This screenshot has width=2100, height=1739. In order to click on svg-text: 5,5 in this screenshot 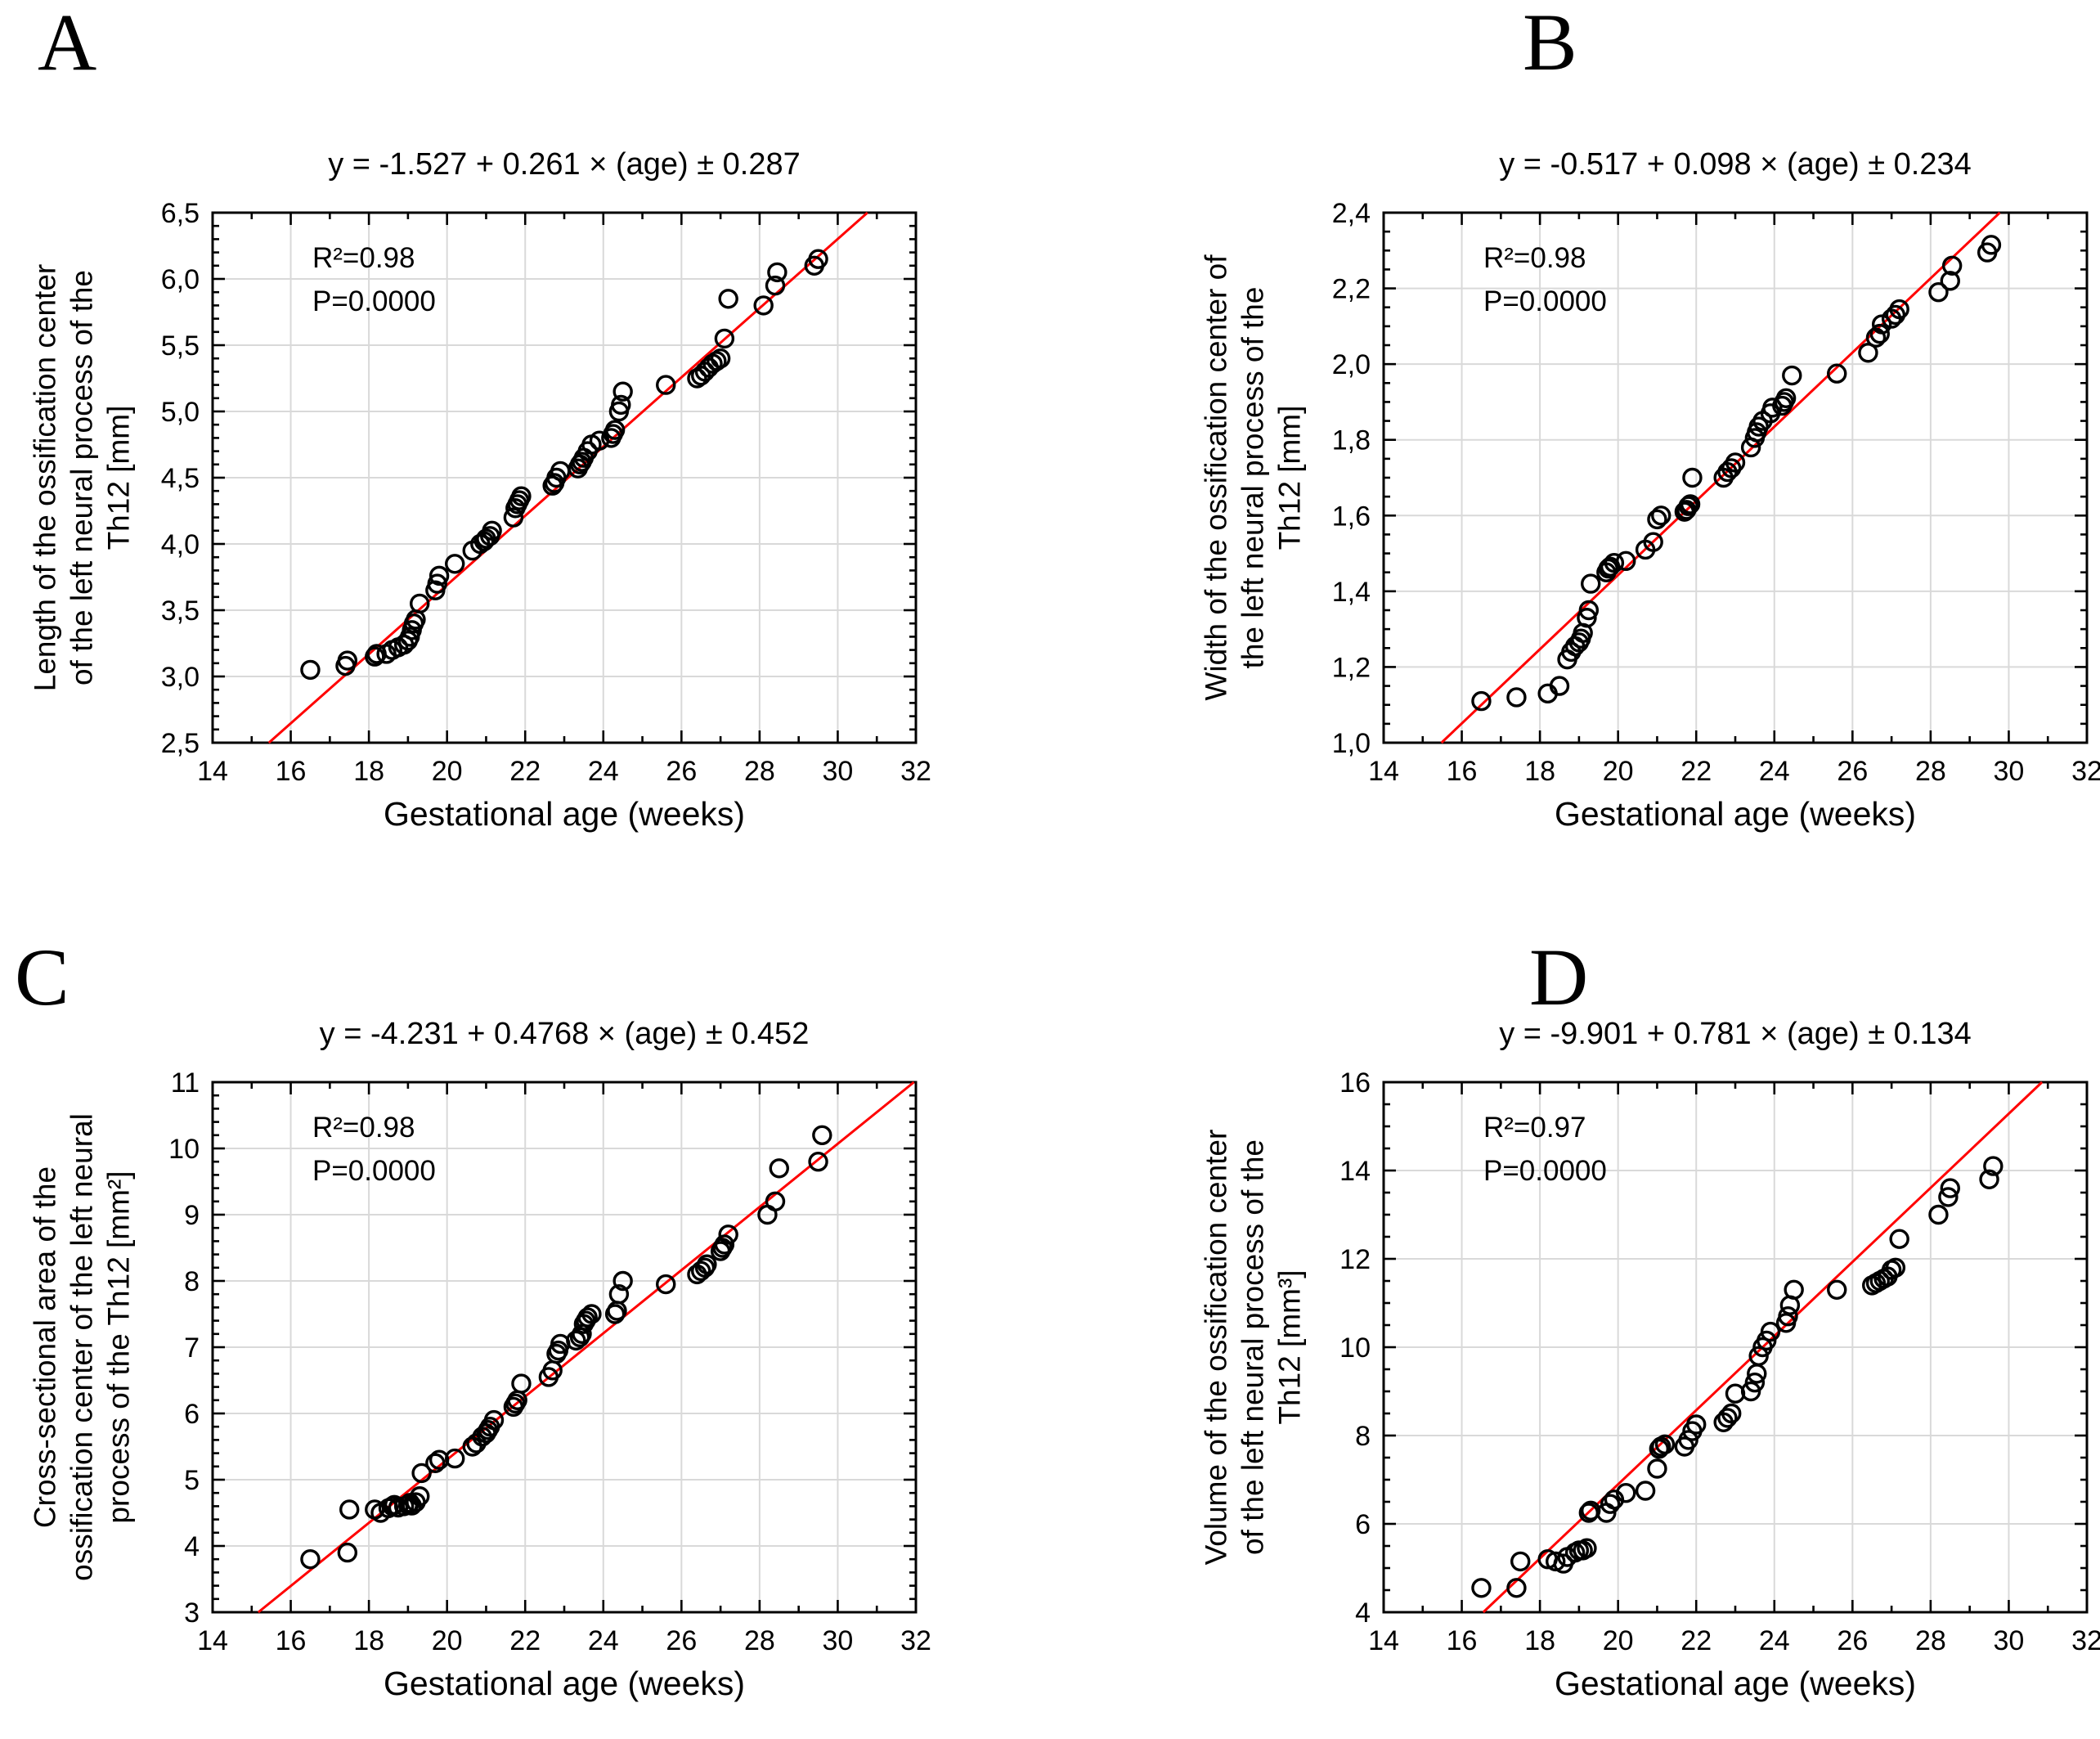, I will do `click(180, 346)`.